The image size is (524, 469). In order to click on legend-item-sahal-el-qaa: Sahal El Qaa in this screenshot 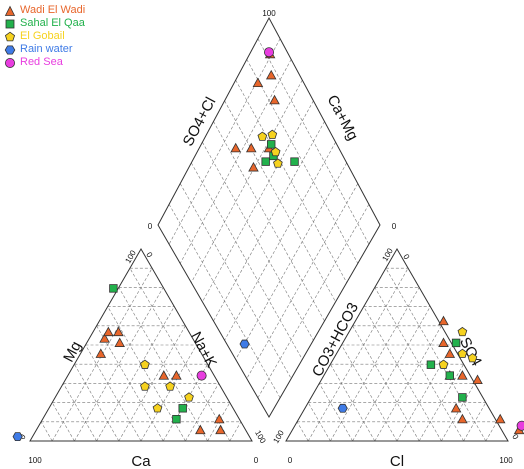, I will do `click(44, 23)`.